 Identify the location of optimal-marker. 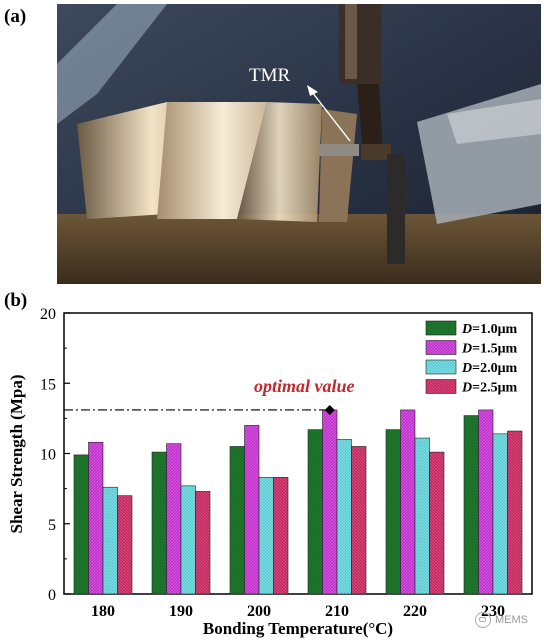
(329, 409).